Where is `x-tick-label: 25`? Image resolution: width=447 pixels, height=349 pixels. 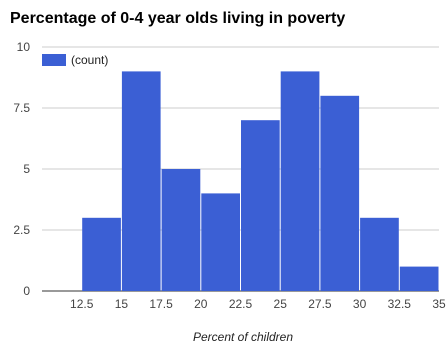 x-tick-label: 25 is located at coordinates (281, 304).